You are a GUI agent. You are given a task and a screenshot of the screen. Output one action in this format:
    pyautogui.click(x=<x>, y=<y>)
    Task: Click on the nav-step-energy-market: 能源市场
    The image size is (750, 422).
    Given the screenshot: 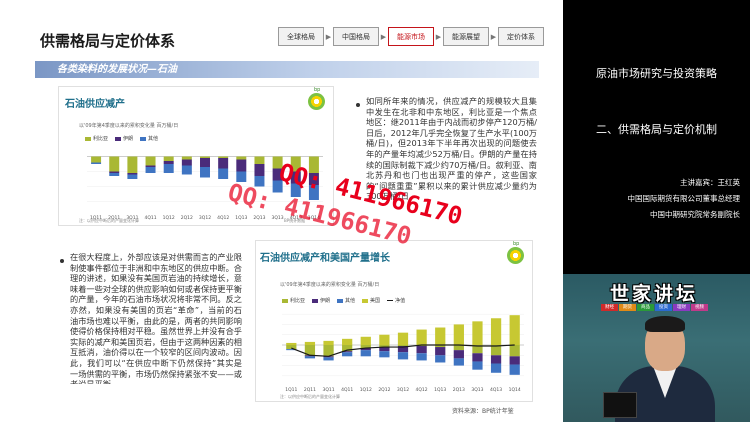 What is the action you would take?
    pyautogui.click(x=411, y=36)
    